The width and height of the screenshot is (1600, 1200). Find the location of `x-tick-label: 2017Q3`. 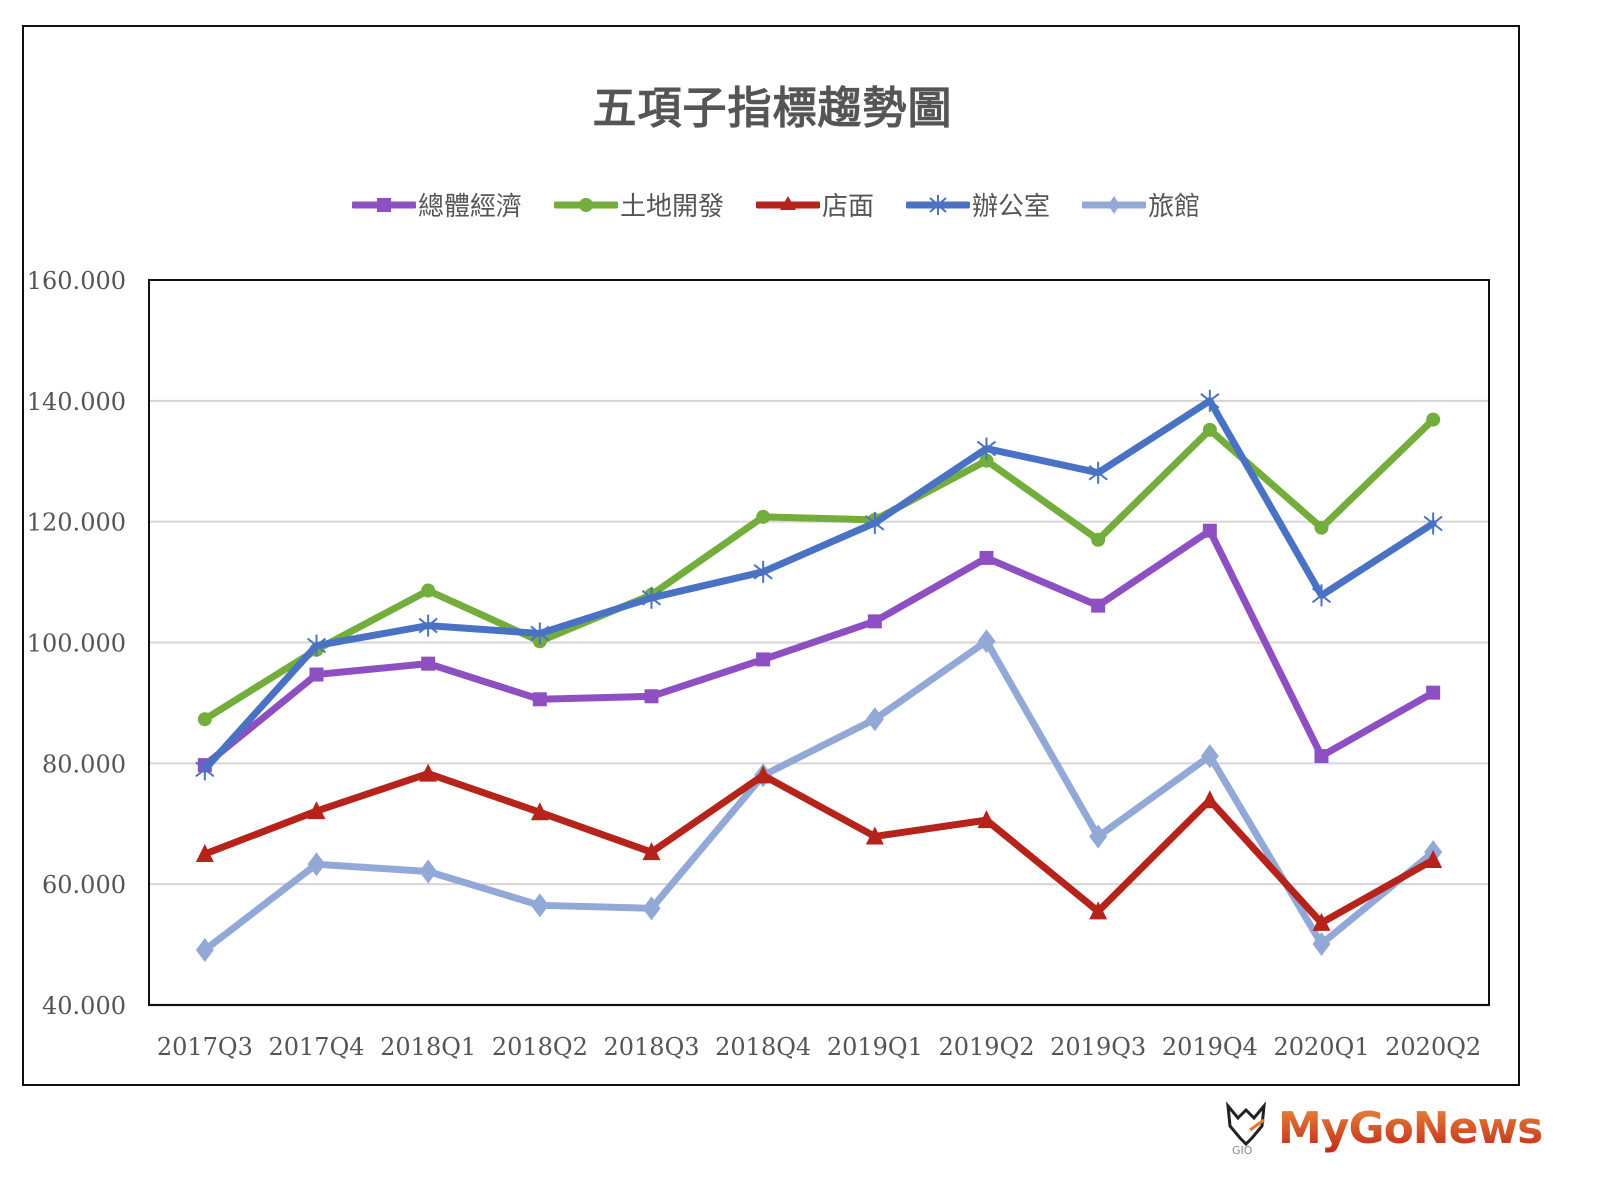

x-tick-label: 2017Q3 is located at coordinates (205, 1047).